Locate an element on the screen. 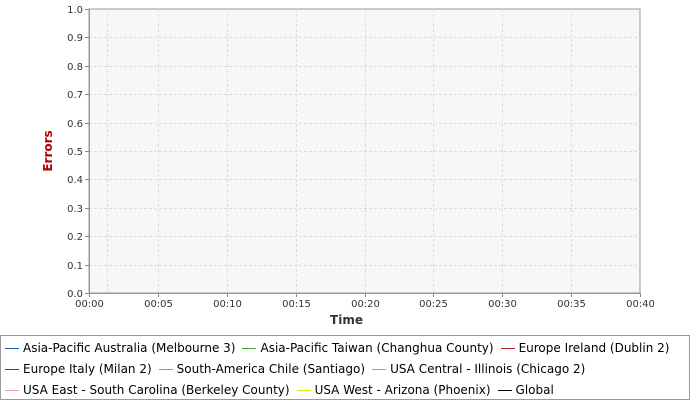 The height and width of the screenshot is (400, 690). legend-item: Europe Ireland (Dublin 2) is located at coordinates (585, 348).